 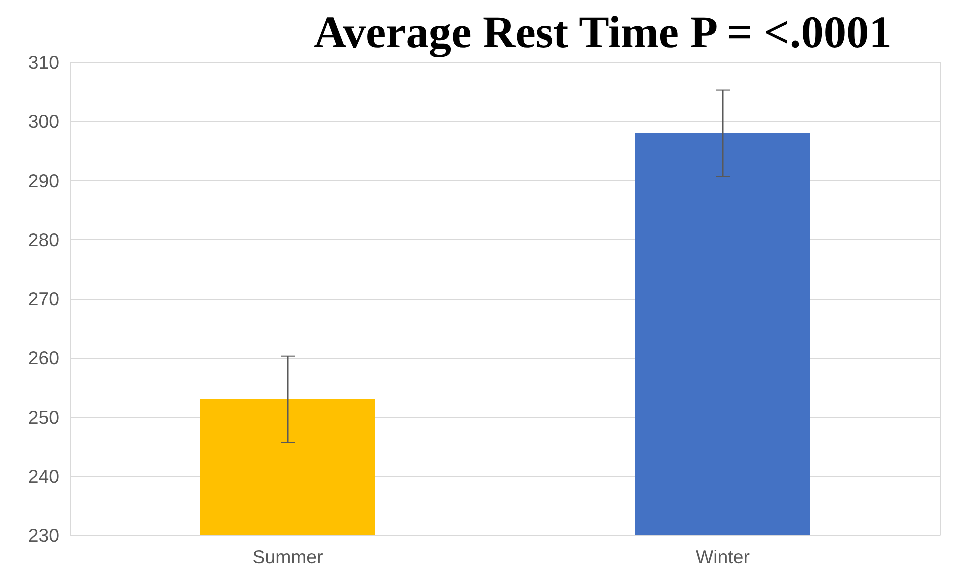 What do you see at coordinates (723, 557) in the screenshot?
I see `x-tick-label: Winter` at bounding box center [723, 557].